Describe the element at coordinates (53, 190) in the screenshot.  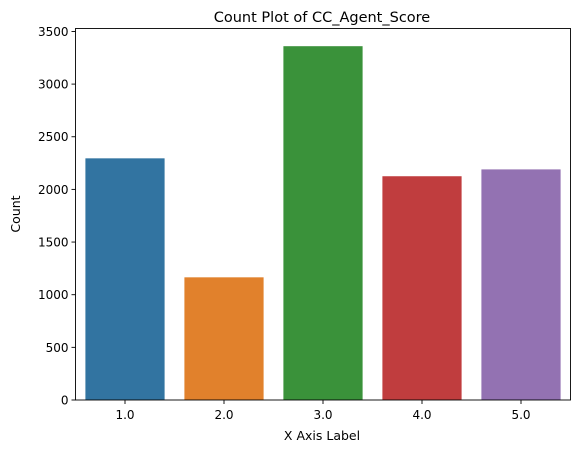
I see `y-tick-label: 2000` at that location.